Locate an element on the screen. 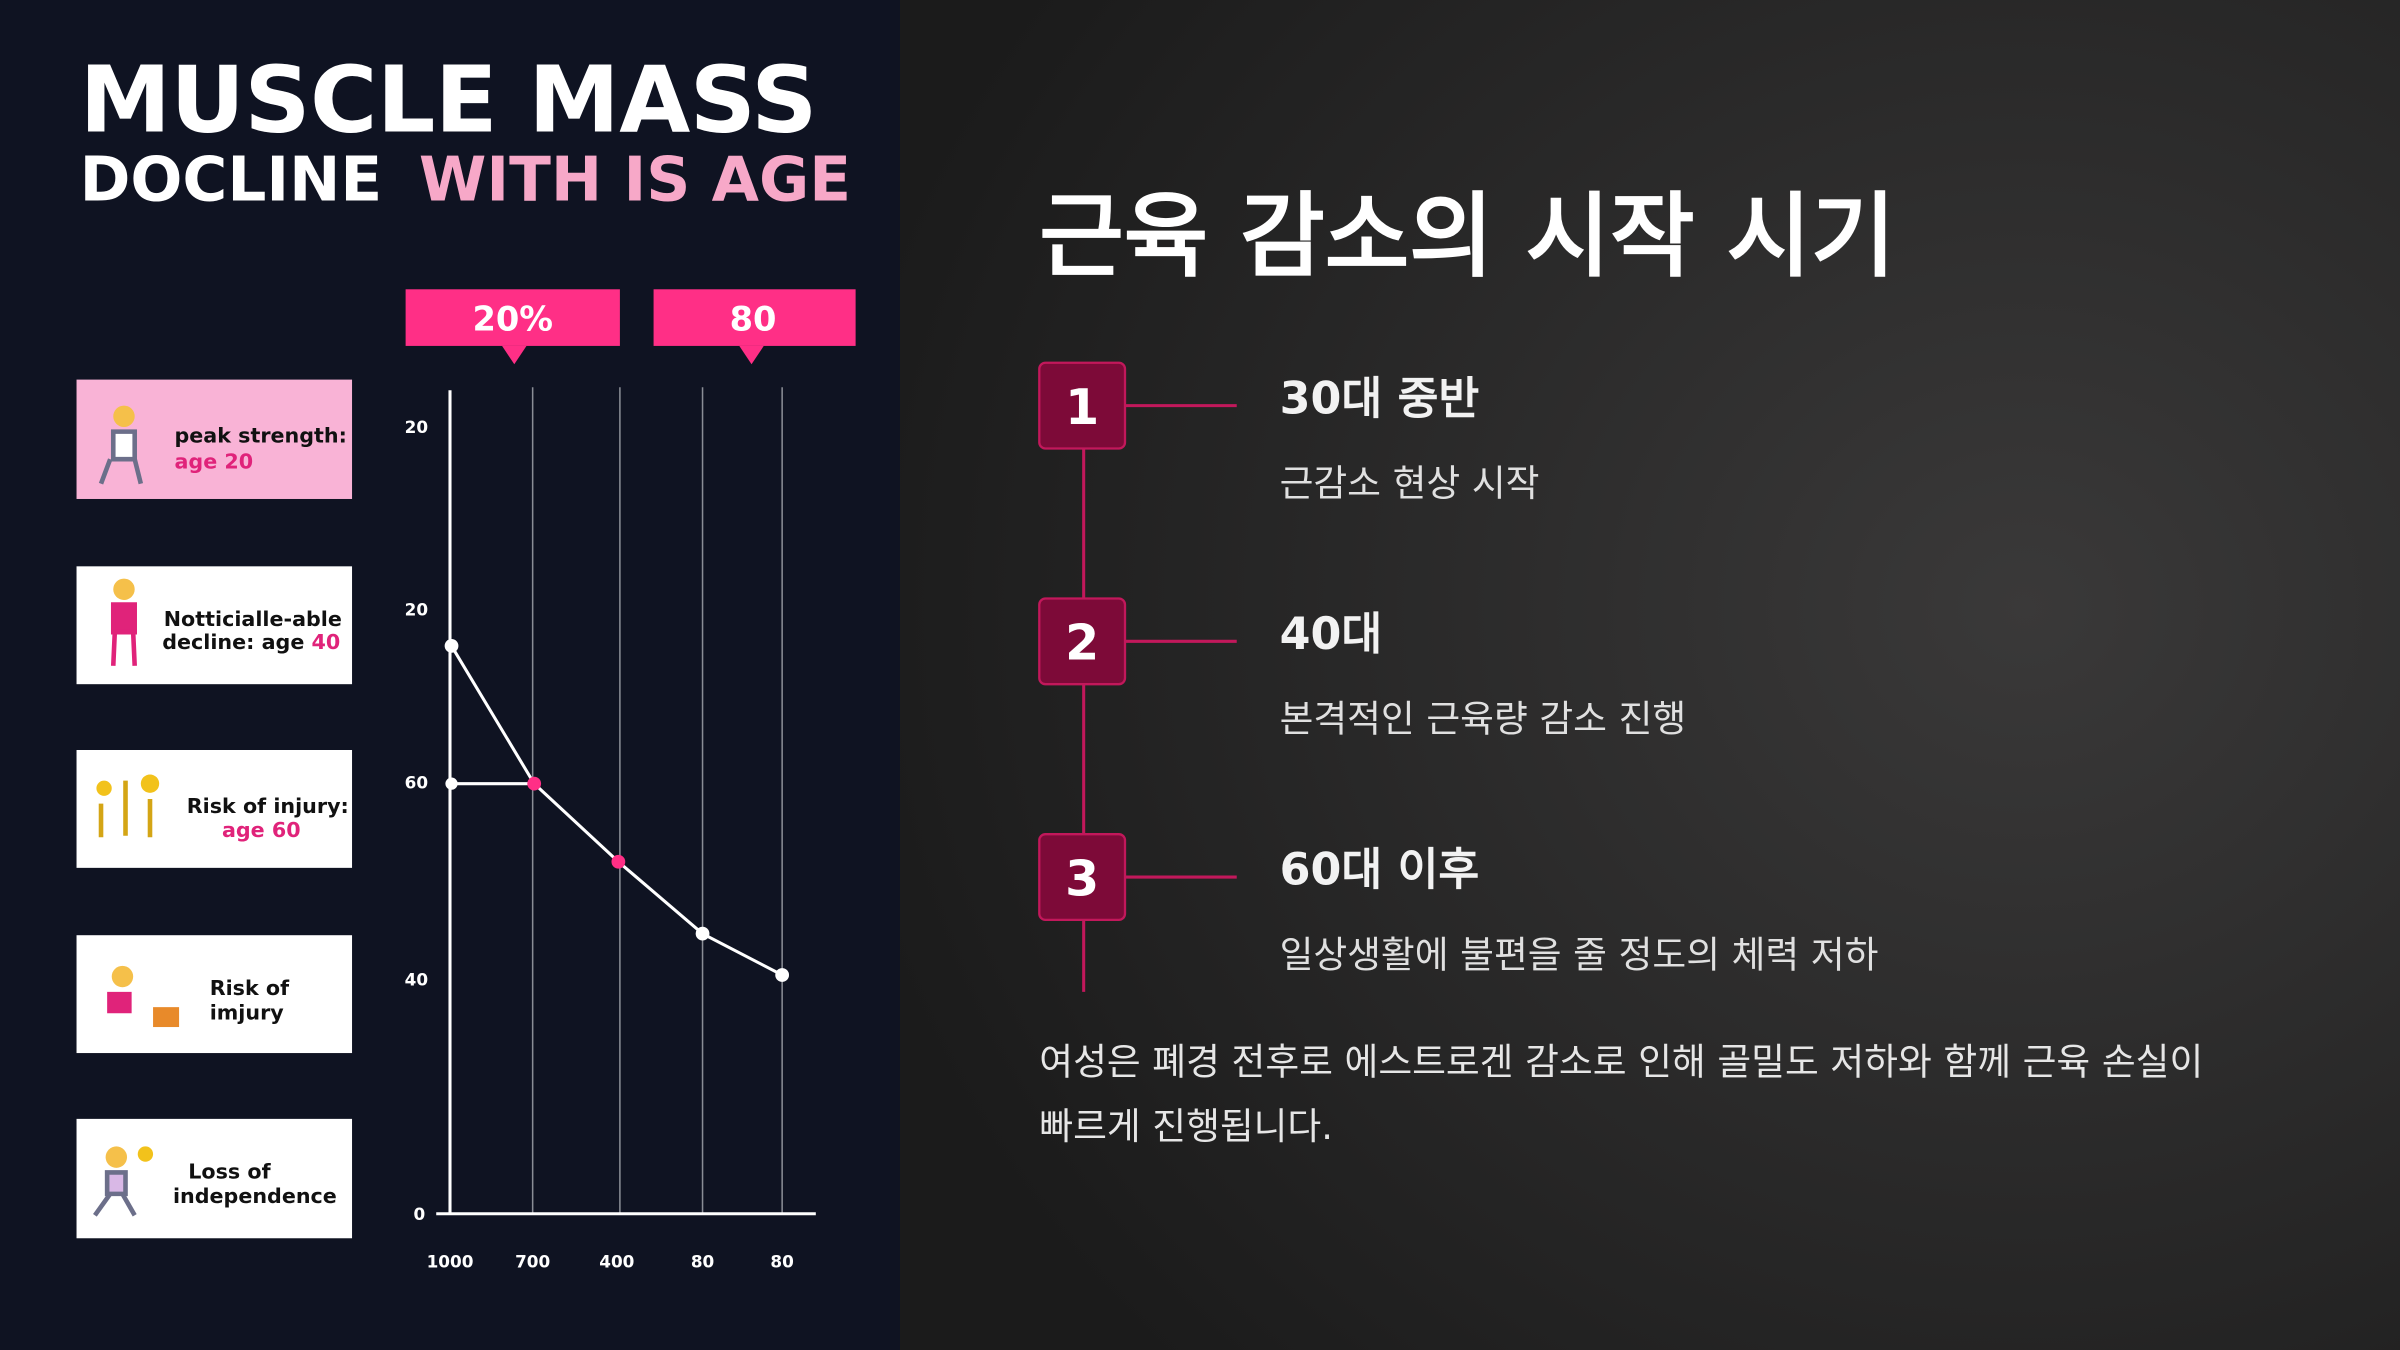  card-text: decline: age 40 is located at coordinates (251, 642).